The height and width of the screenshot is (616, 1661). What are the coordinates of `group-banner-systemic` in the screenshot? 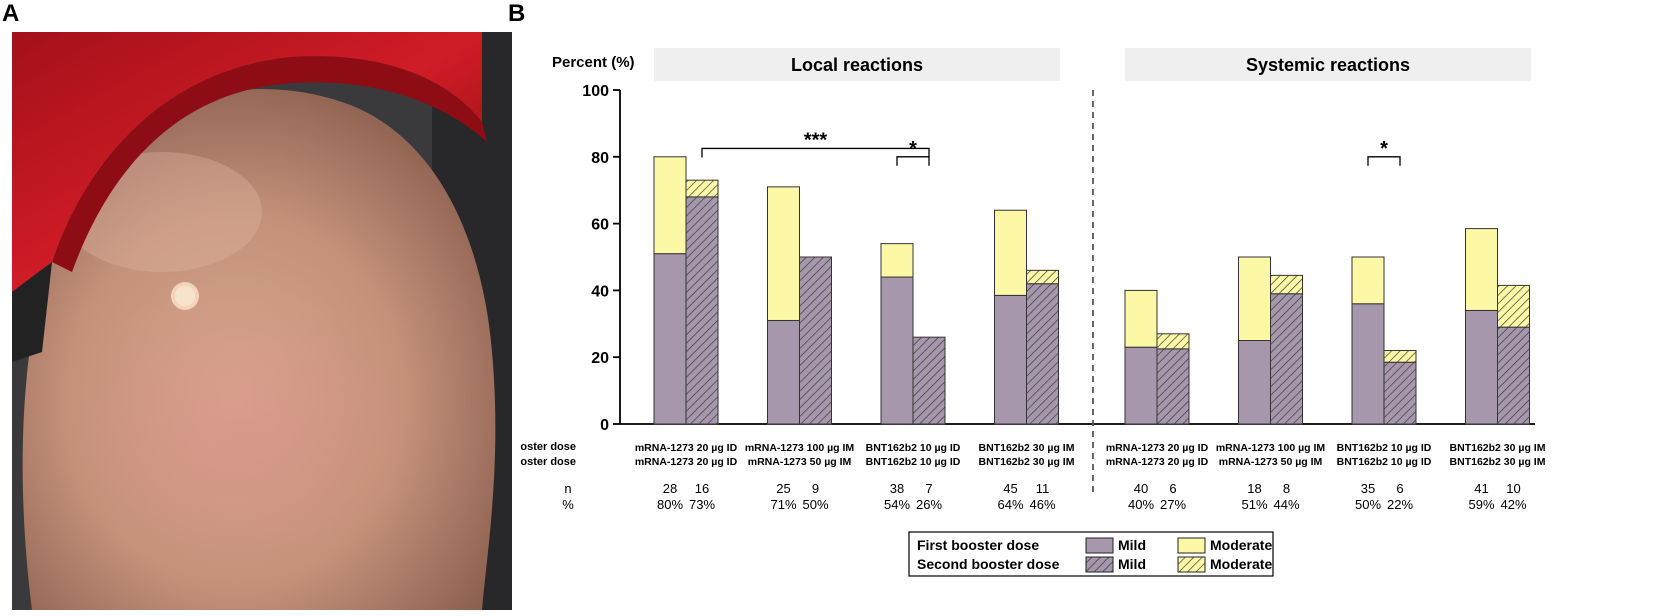 It's located at (1328, 64).